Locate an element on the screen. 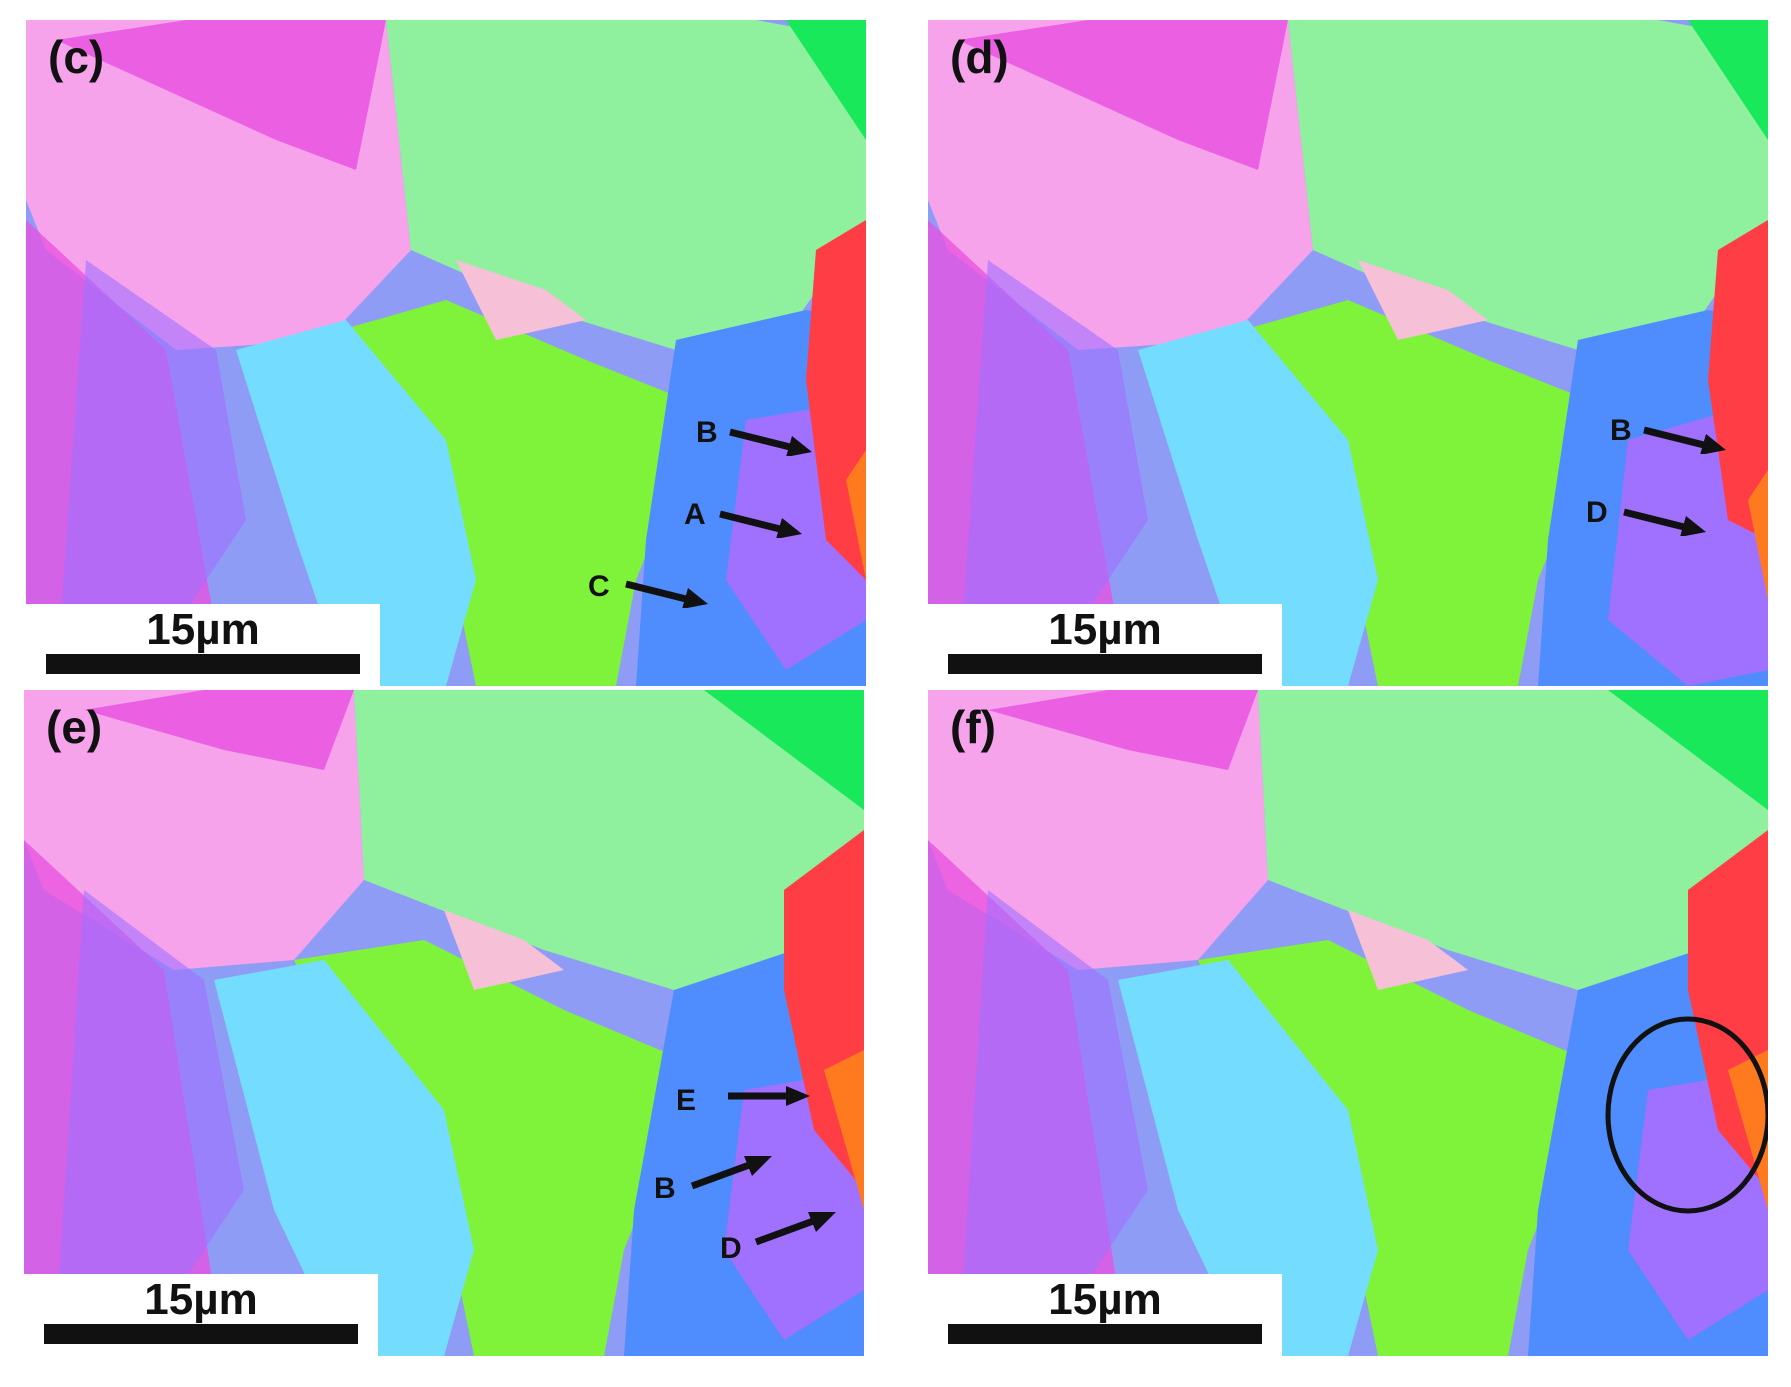  marker-label-a: A is located at coordinates (695, 514).